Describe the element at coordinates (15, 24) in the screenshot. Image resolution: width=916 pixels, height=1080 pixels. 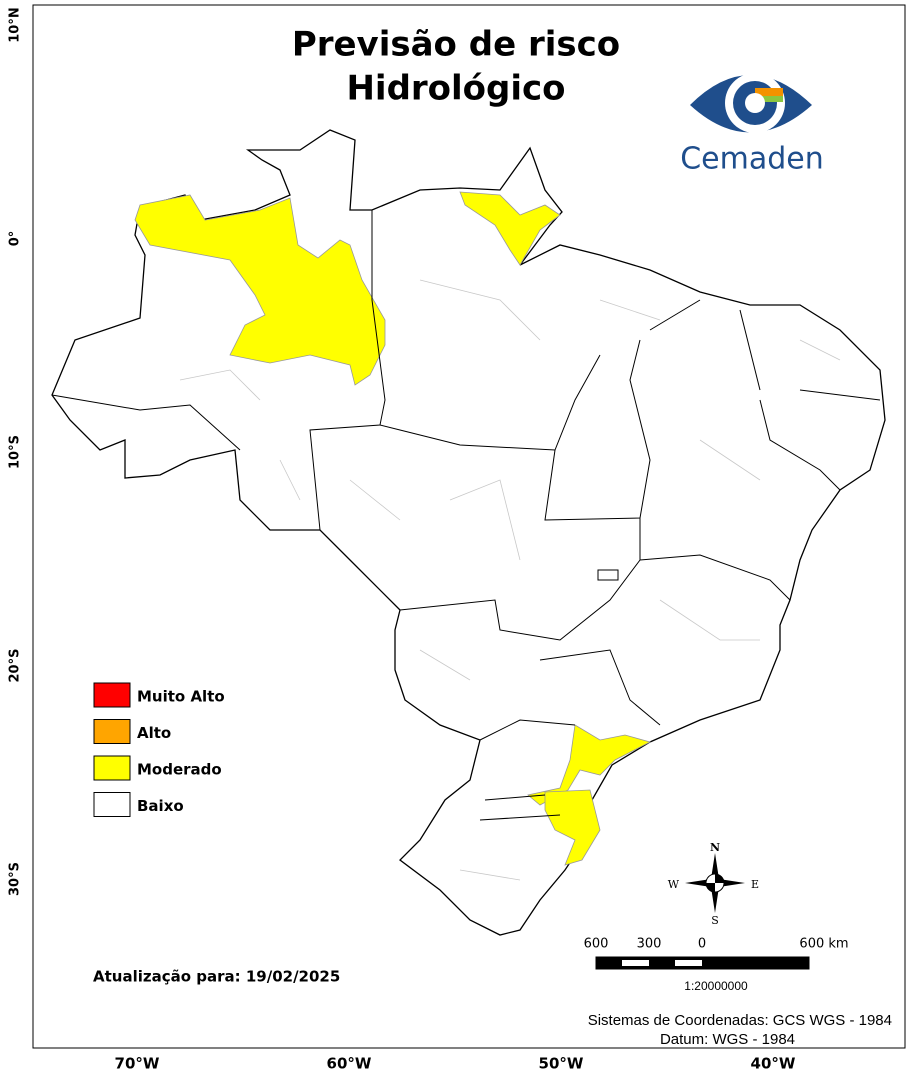
I see `latitude-label: 10°N` at that location.